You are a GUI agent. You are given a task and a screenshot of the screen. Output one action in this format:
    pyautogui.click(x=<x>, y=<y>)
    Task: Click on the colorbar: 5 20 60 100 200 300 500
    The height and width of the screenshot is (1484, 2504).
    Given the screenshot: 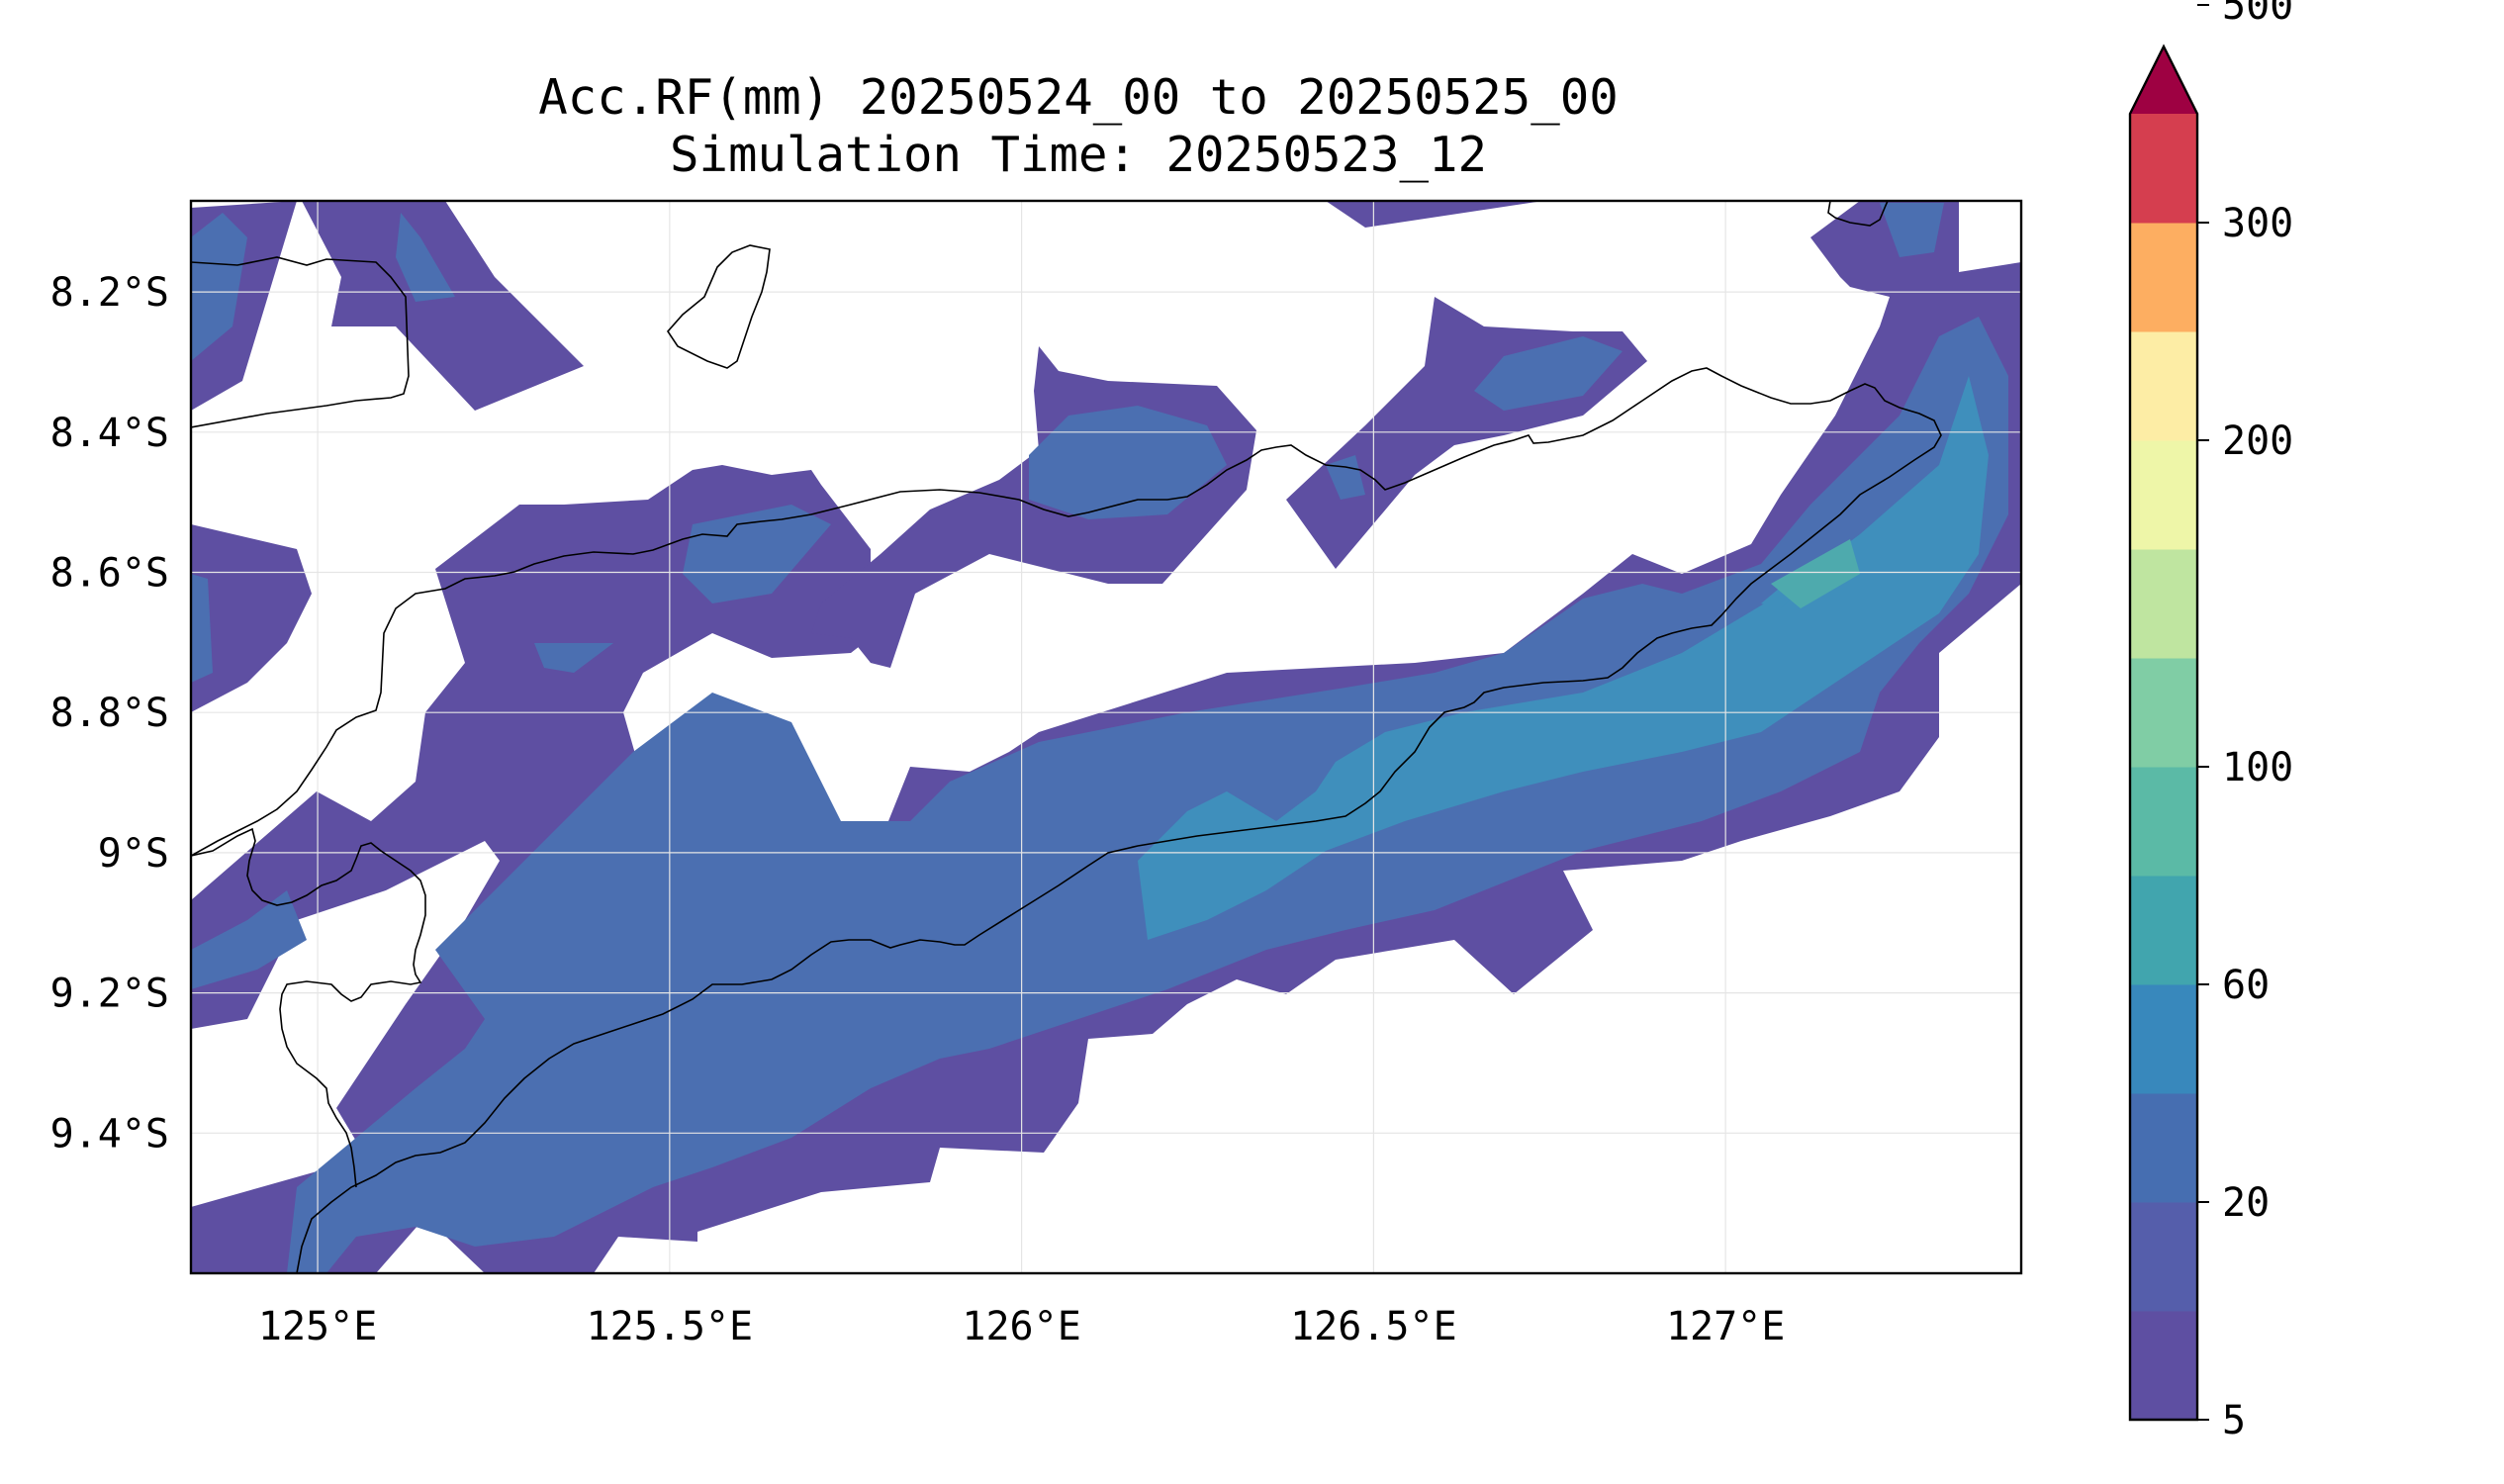 What is the action you would take?
    pyautogui.click(x=2210, y=721)
    